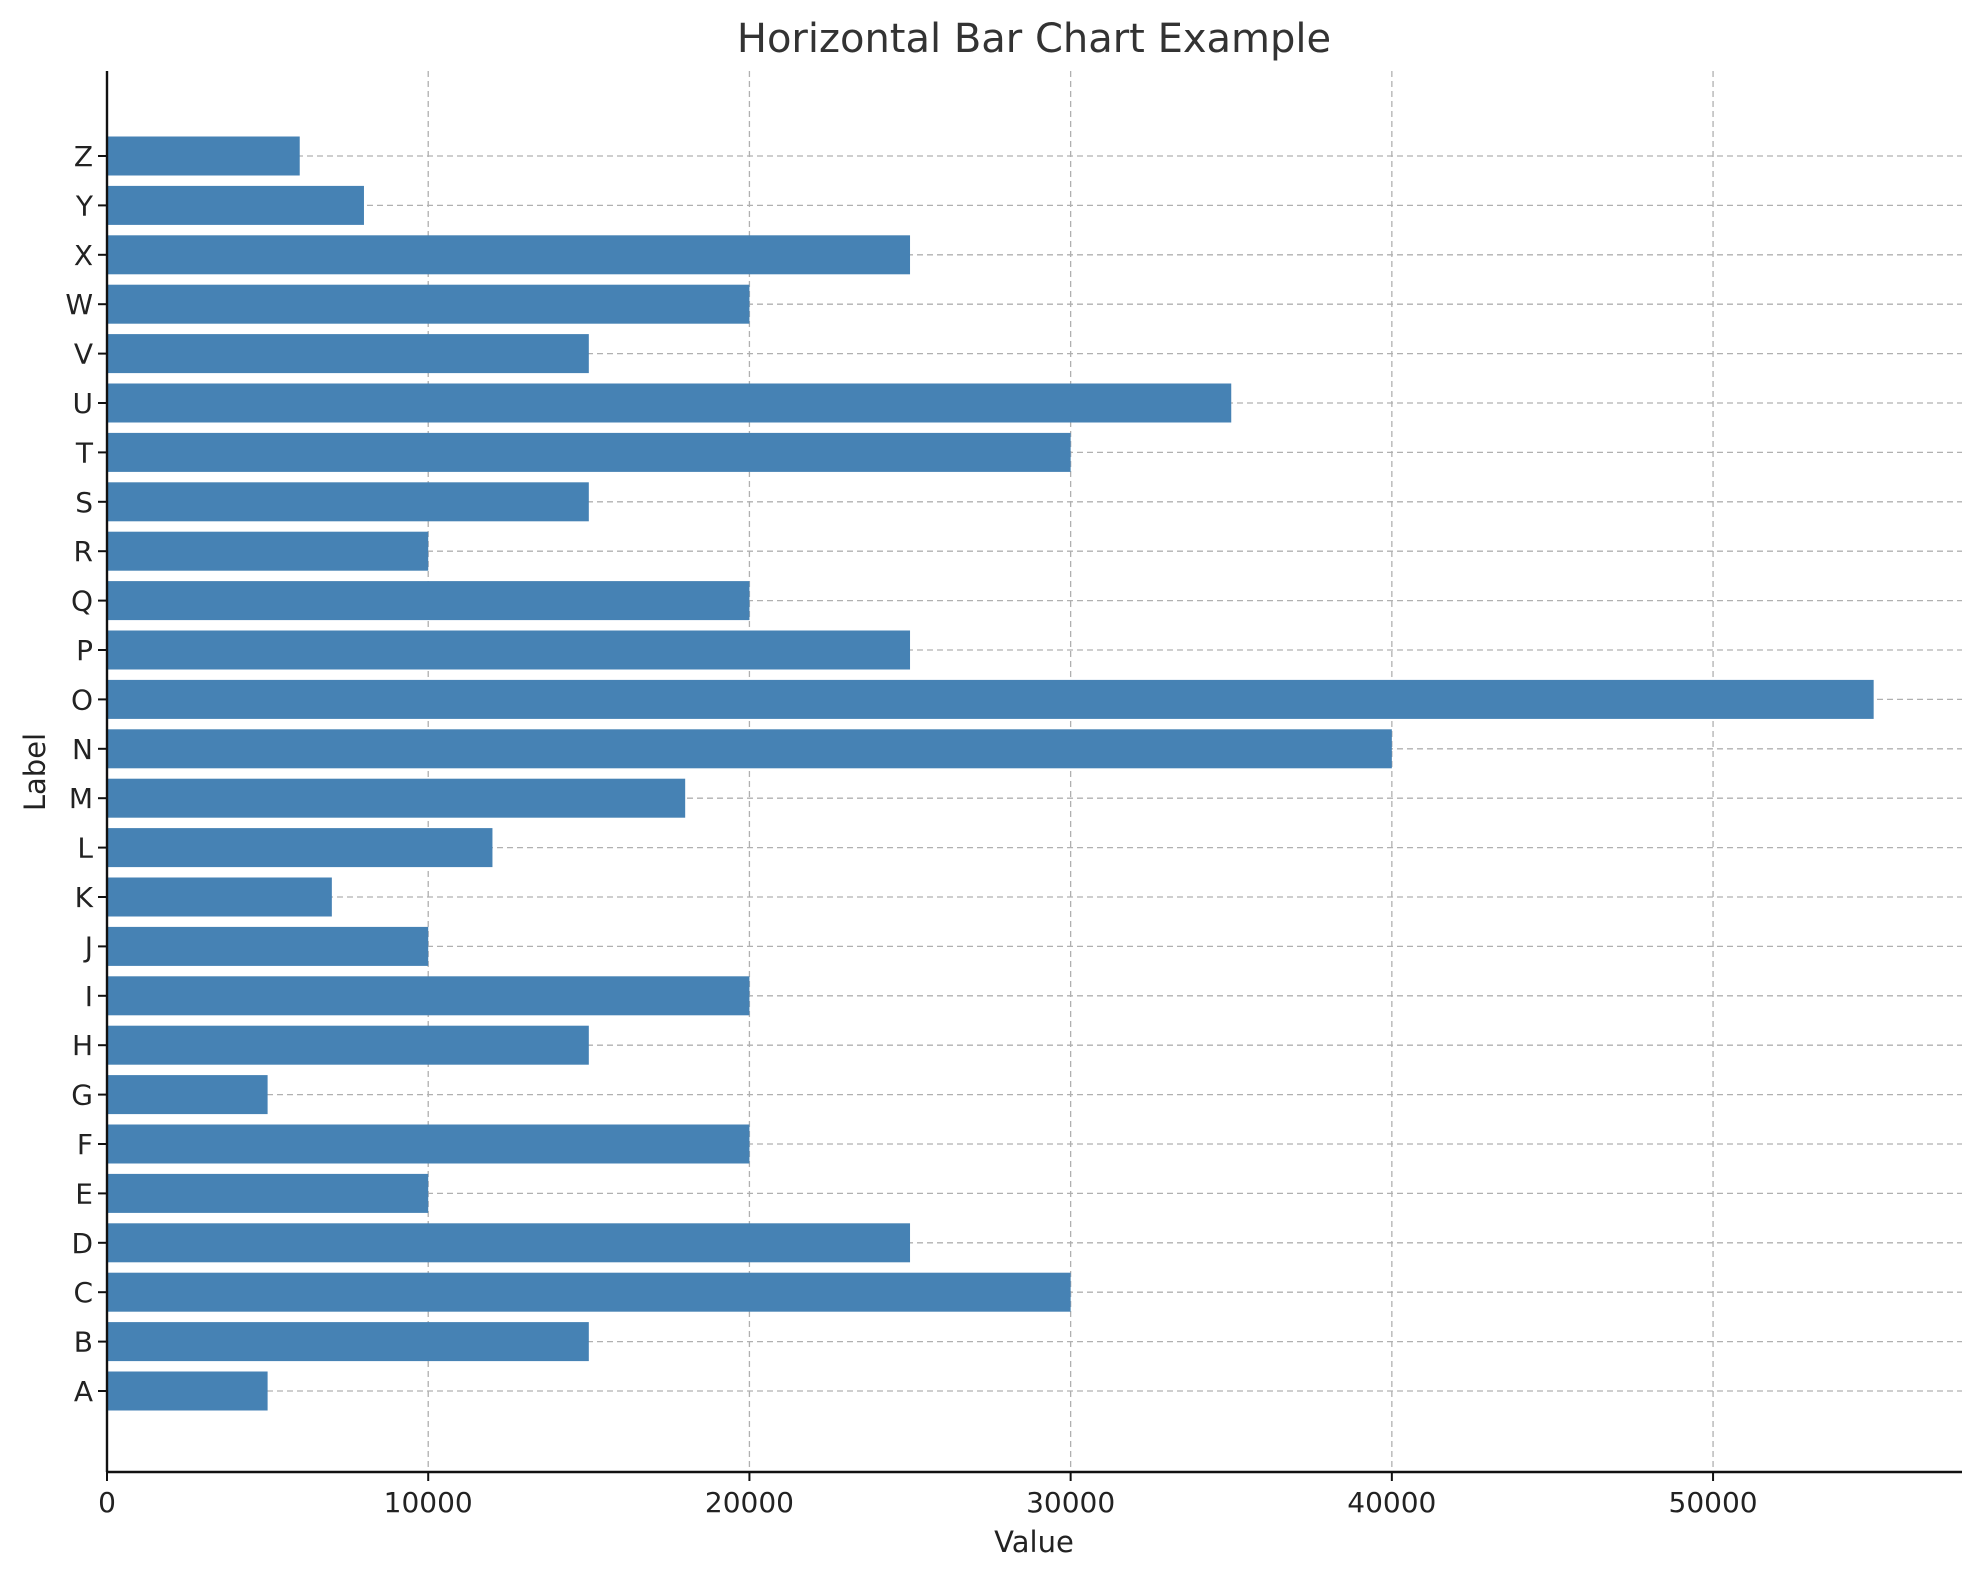  I want to click on y-tick-label: F, so click(85, 1144).